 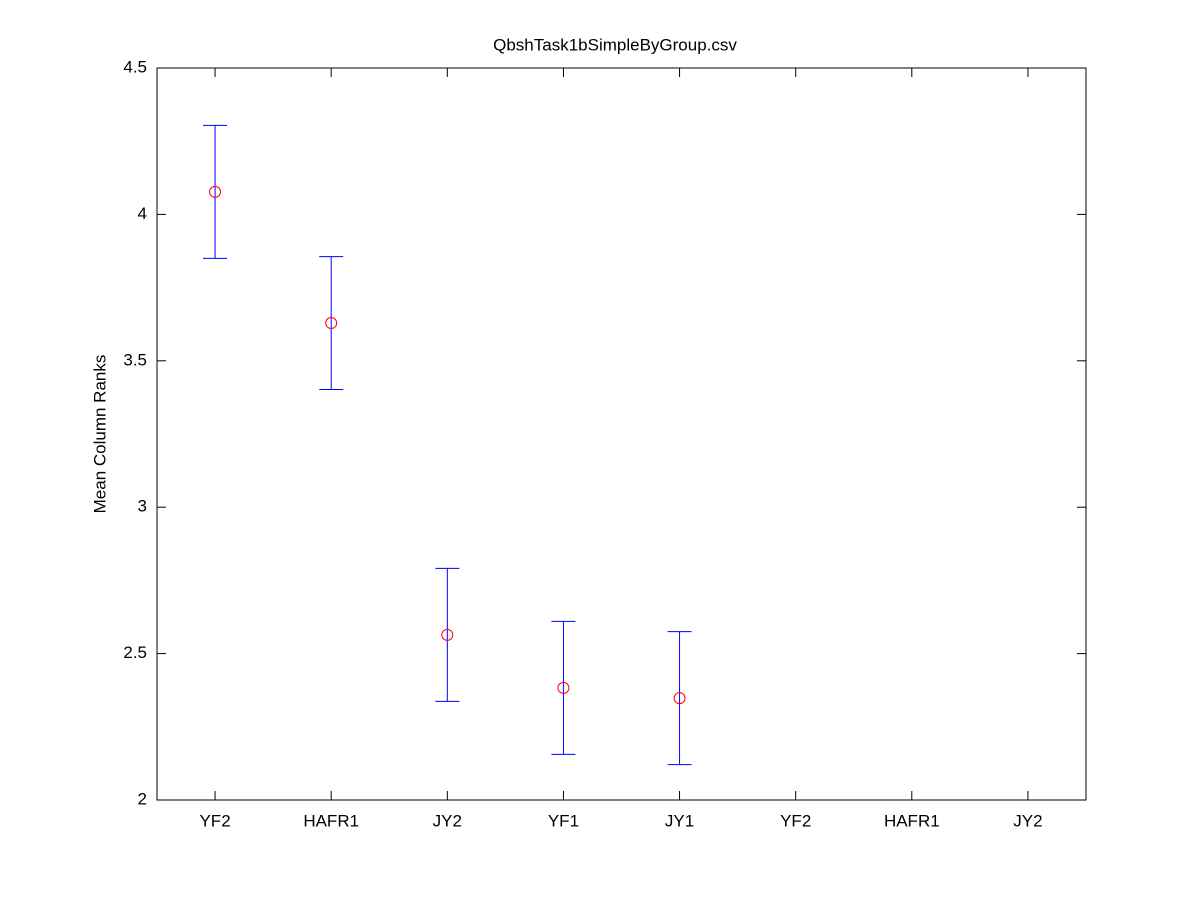 I want to click on x-tick-label: YF1, so click(x=563, y=820).